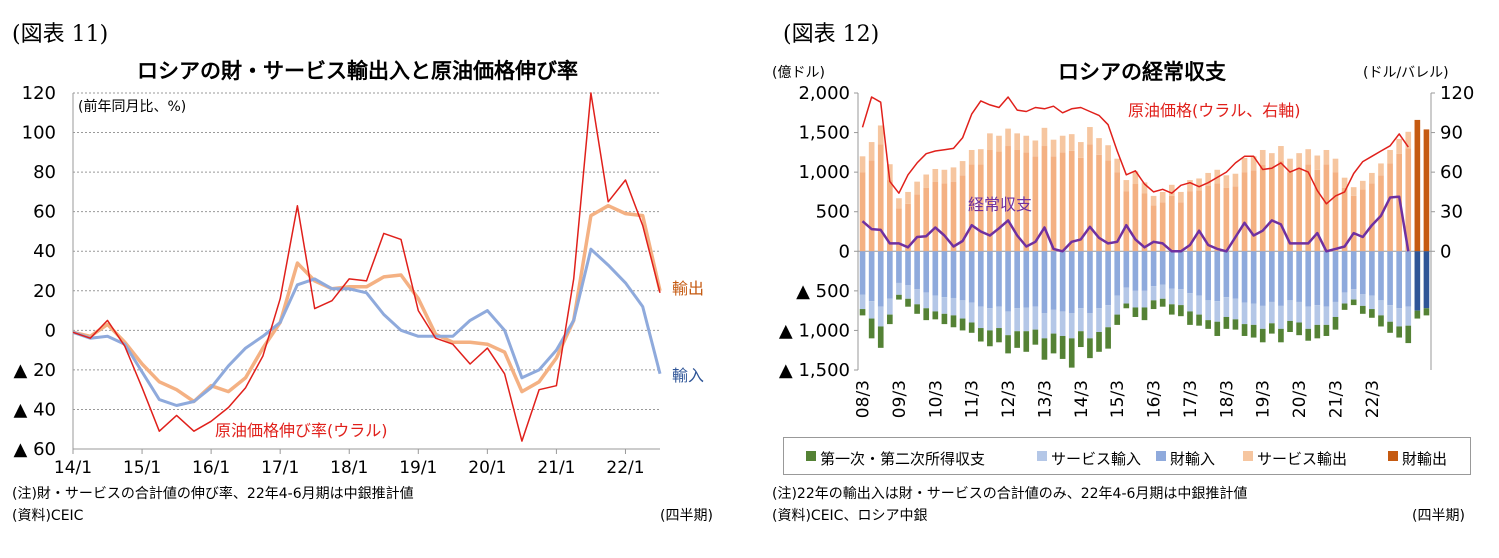 The width and height of the screenshot is (1499, 558). I want to click on right-y-tick-label: 1,500, so click(824, 133).